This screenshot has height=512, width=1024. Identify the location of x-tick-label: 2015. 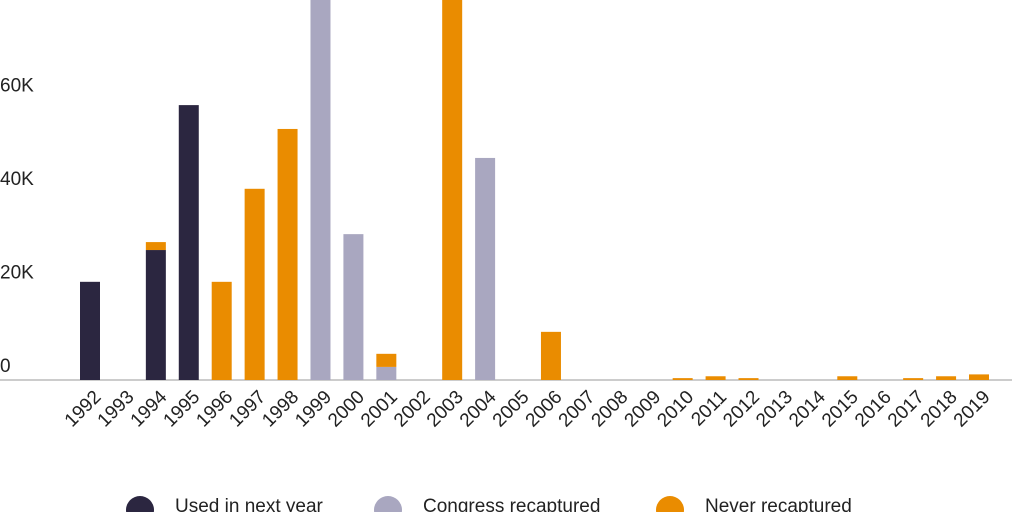
(840, 409).